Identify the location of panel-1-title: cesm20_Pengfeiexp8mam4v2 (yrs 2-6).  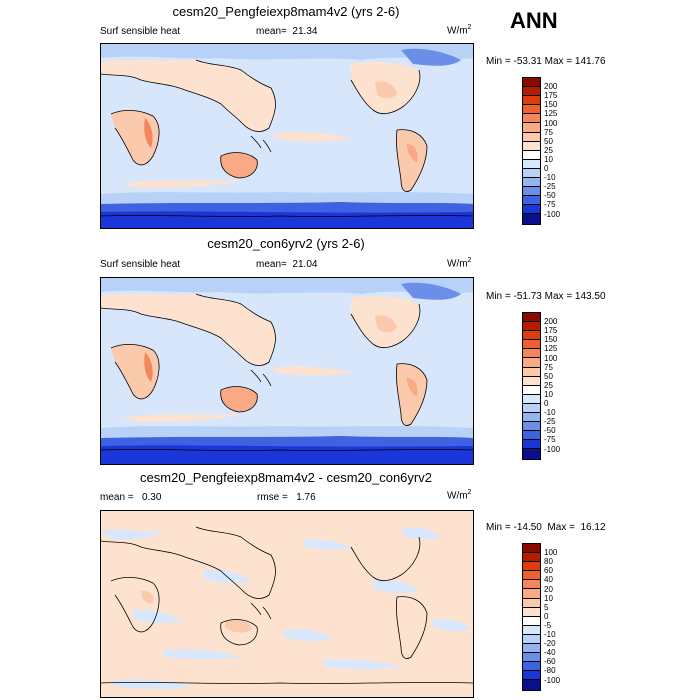
(286, 11).